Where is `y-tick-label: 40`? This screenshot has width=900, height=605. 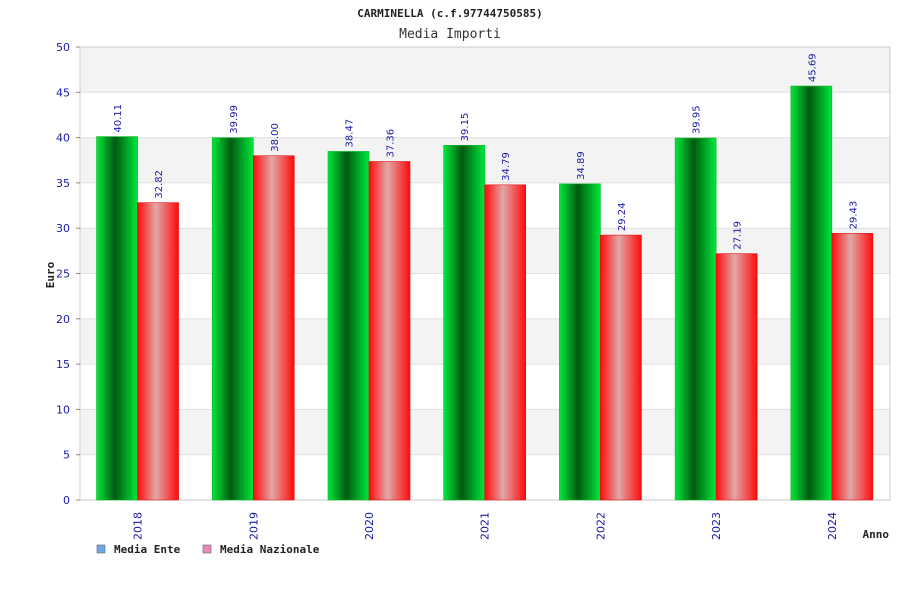 y-tick-label: 40 is located at coordinates (63, 138).